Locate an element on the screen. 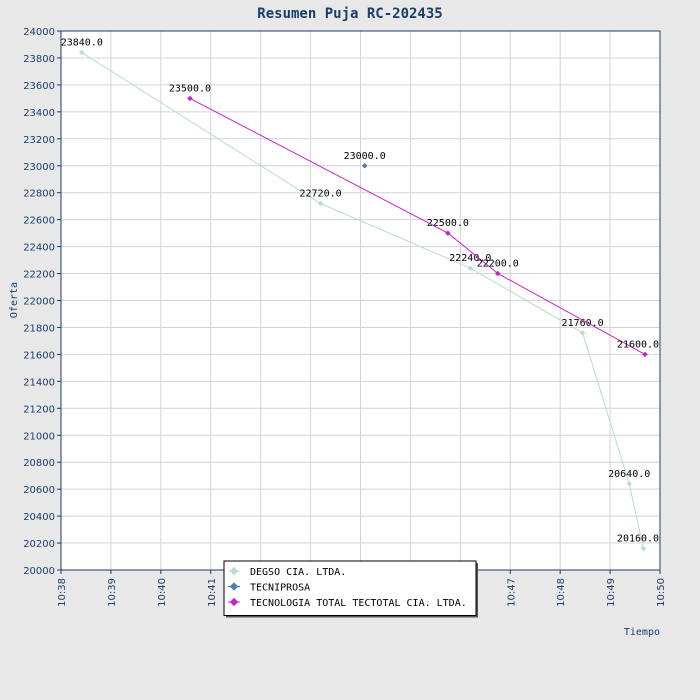  y-tick-label: 22200 is located at coordinates (39, 275).